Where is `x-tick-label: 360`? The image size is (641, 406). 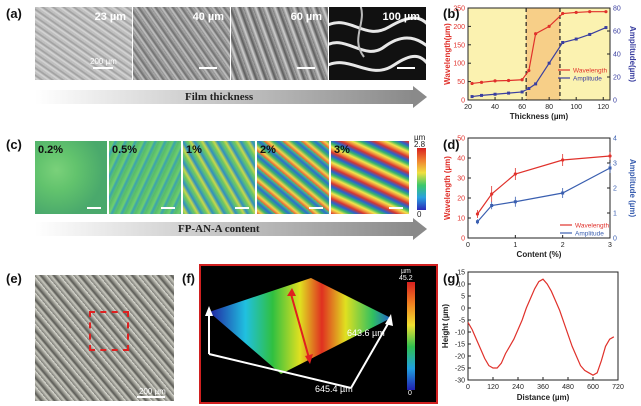
x-tick-label: 360 is located at coordinates (543, 387).